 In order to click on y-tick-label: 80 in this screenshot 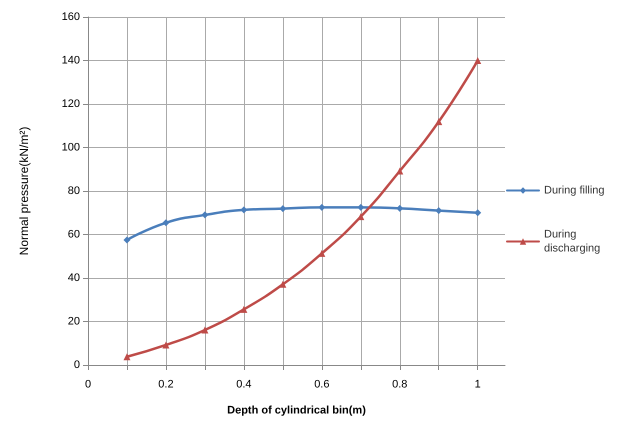, I will do `click(74, 191)`.